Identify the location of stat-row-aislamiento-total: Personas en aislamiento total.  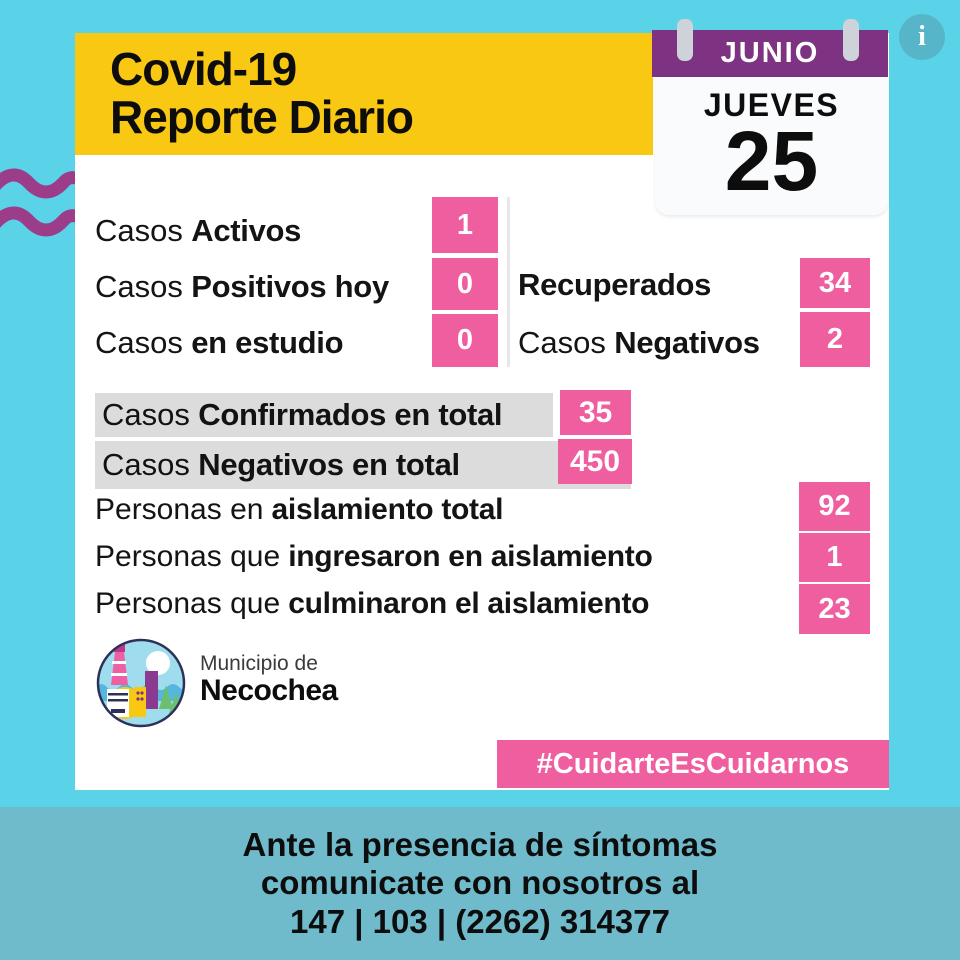
(299, 510).